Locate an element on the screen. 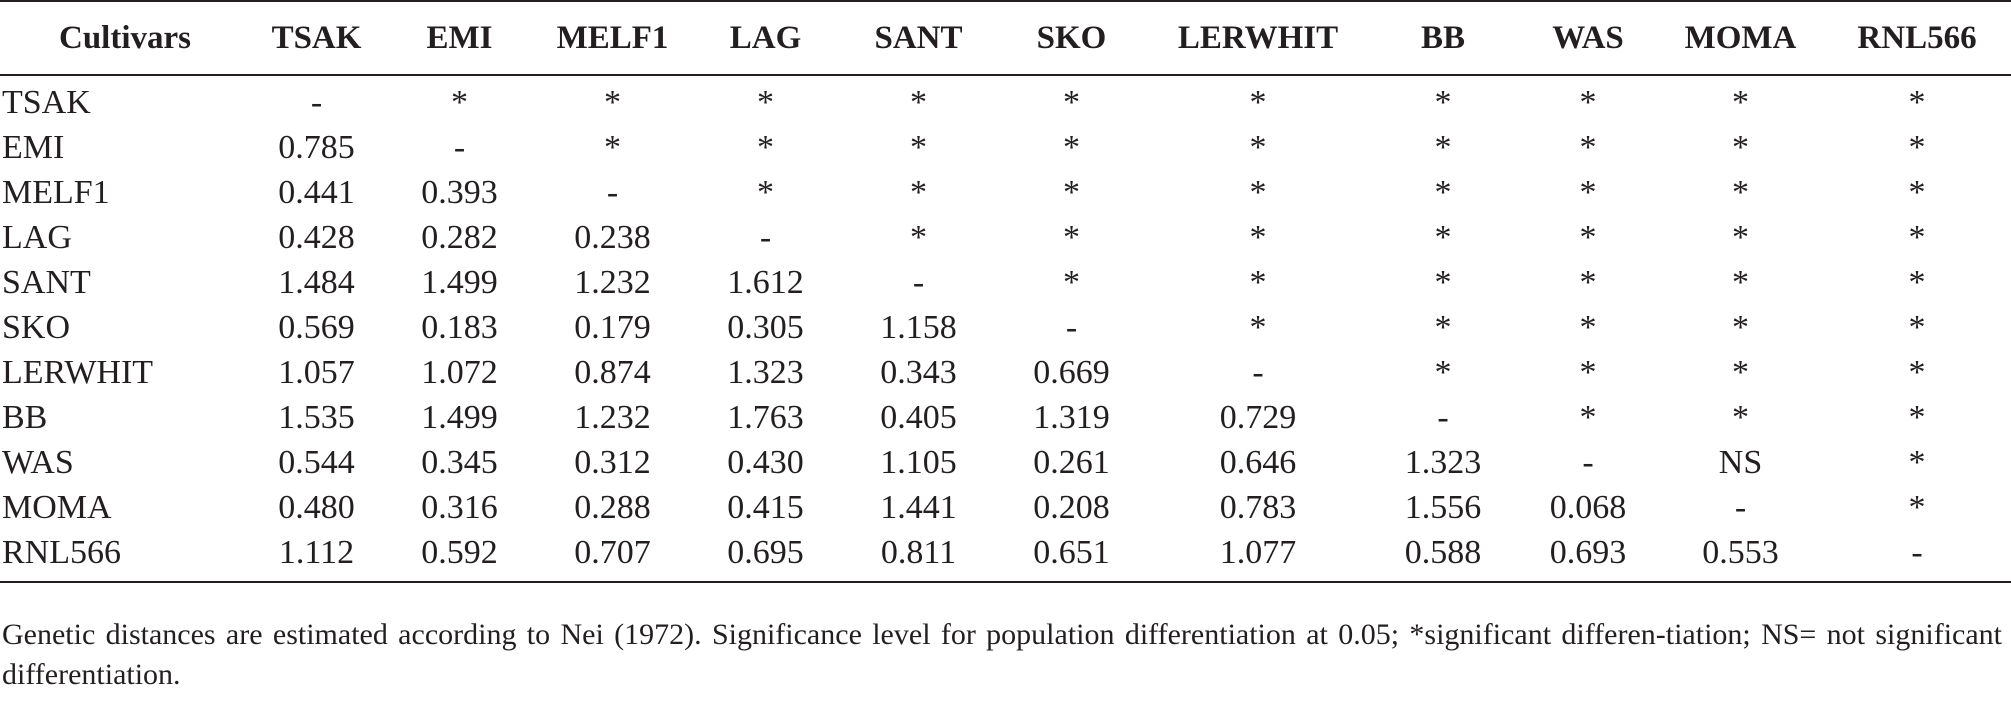  table-cell: 0.569 is located at coordinates (316, 327).